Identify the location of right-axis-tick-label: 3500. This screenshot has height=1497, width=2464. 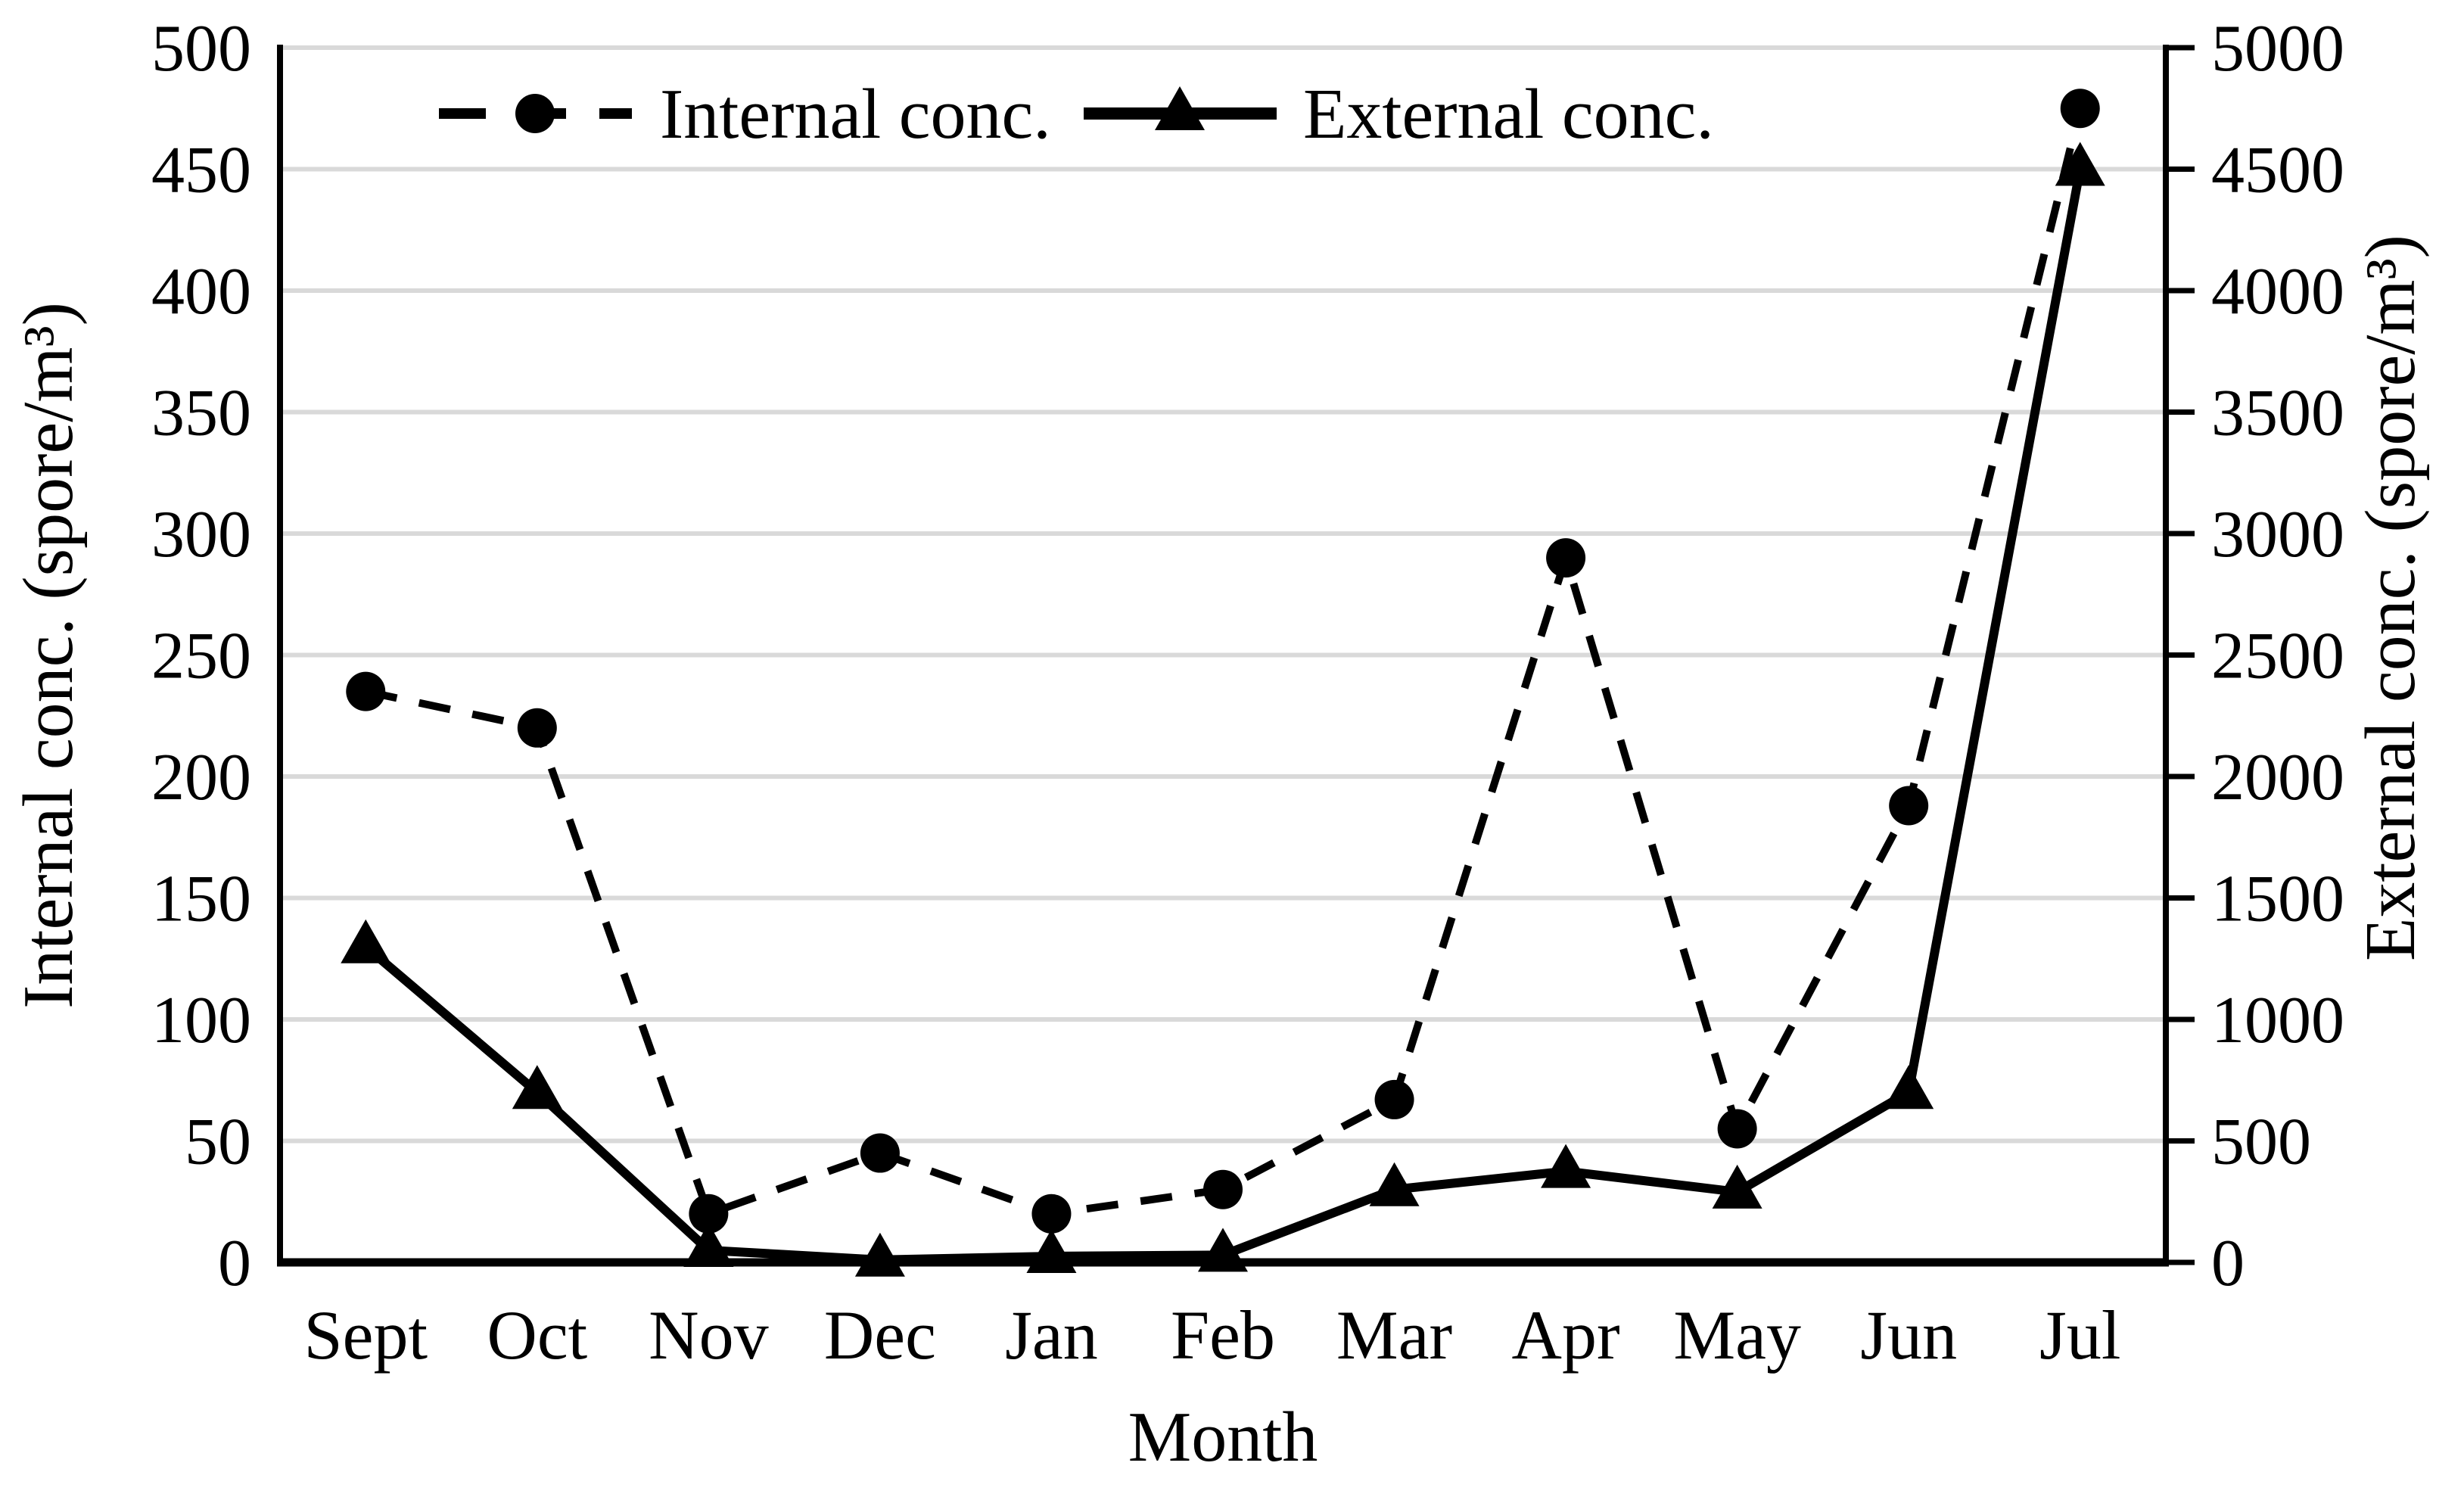
(2277, 413).